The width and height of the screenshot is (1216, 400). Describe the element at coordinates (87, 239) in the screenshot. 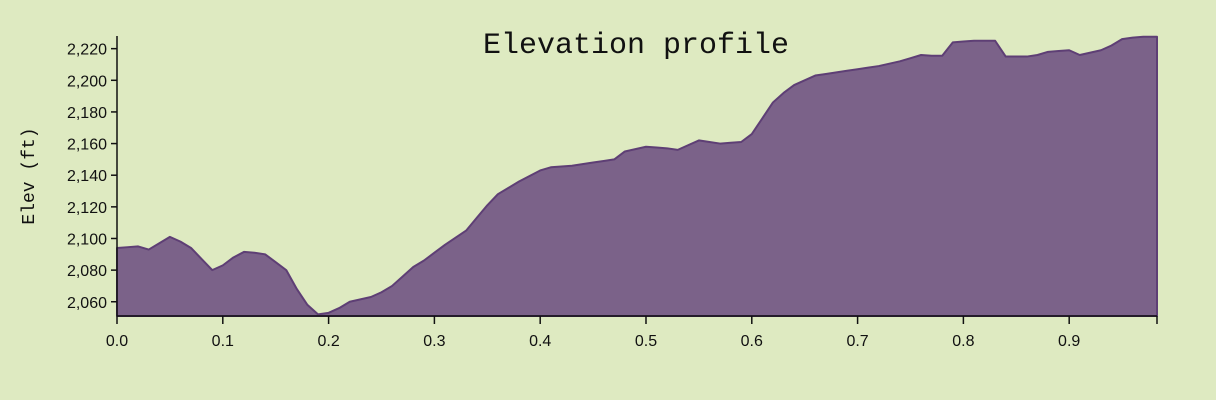

I see `y-tick-label: 2,100` at that location.